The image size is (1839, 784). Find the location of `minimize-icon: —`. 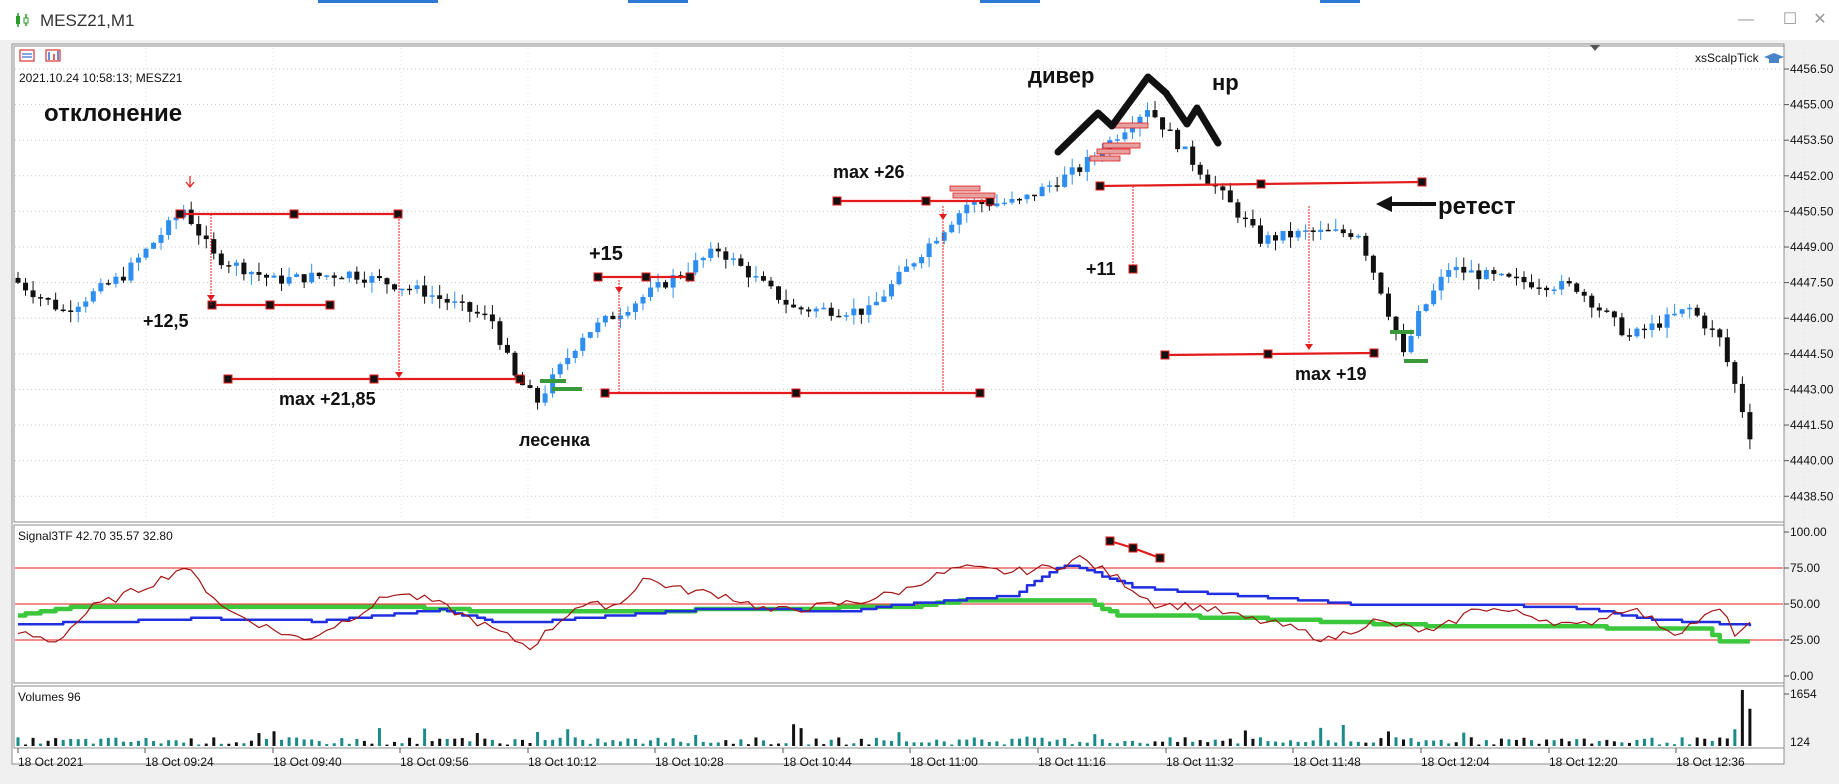

minimize-icon: — is located at coordinates (1746, 19).